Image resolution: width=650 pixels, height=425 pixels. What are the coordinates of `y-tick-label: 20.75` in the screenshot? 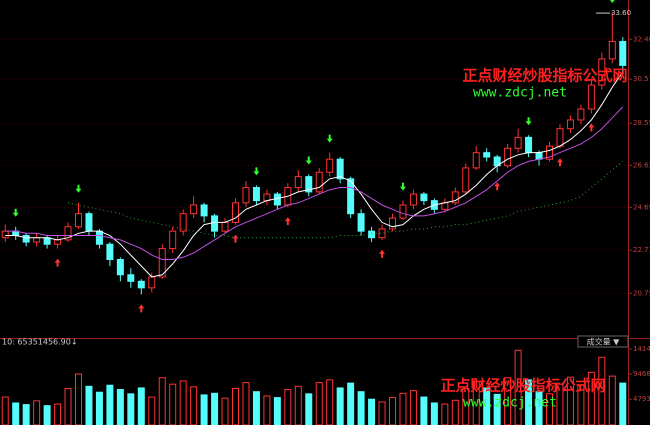 It's located at (641, 293).